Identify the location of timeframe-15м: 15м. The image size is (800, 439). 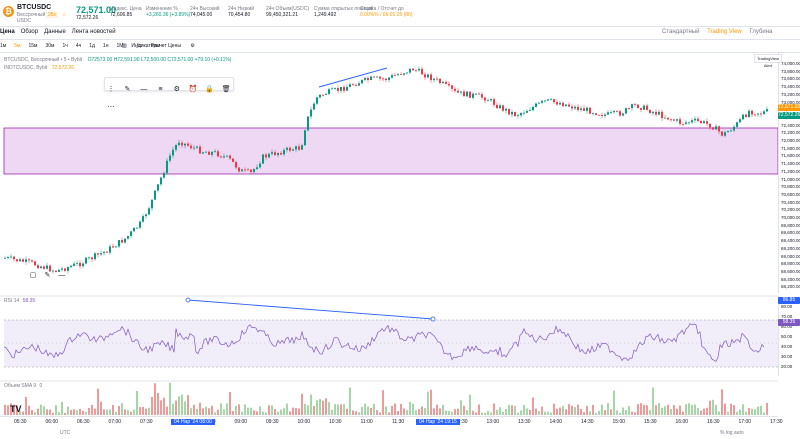
(33, 46).